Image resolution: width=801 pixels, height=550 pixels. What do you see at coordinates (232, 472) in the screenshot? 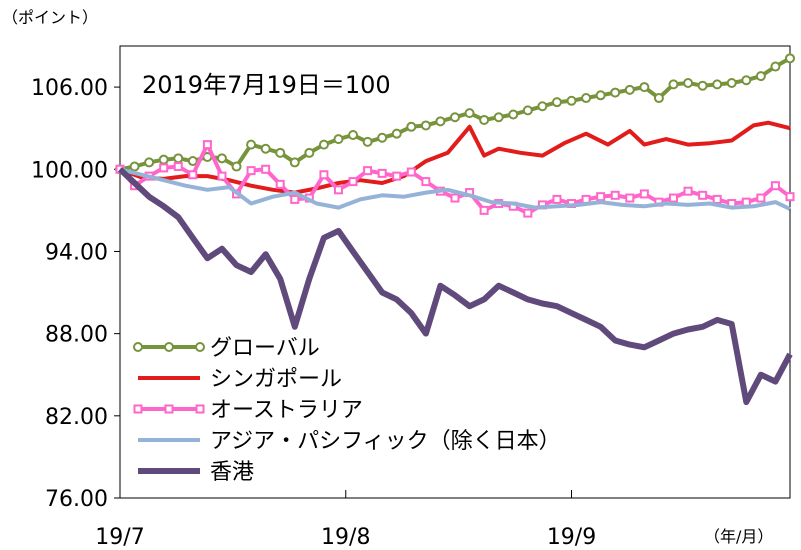
I see `legend-label: 香港` at bounding box center [232, 472].